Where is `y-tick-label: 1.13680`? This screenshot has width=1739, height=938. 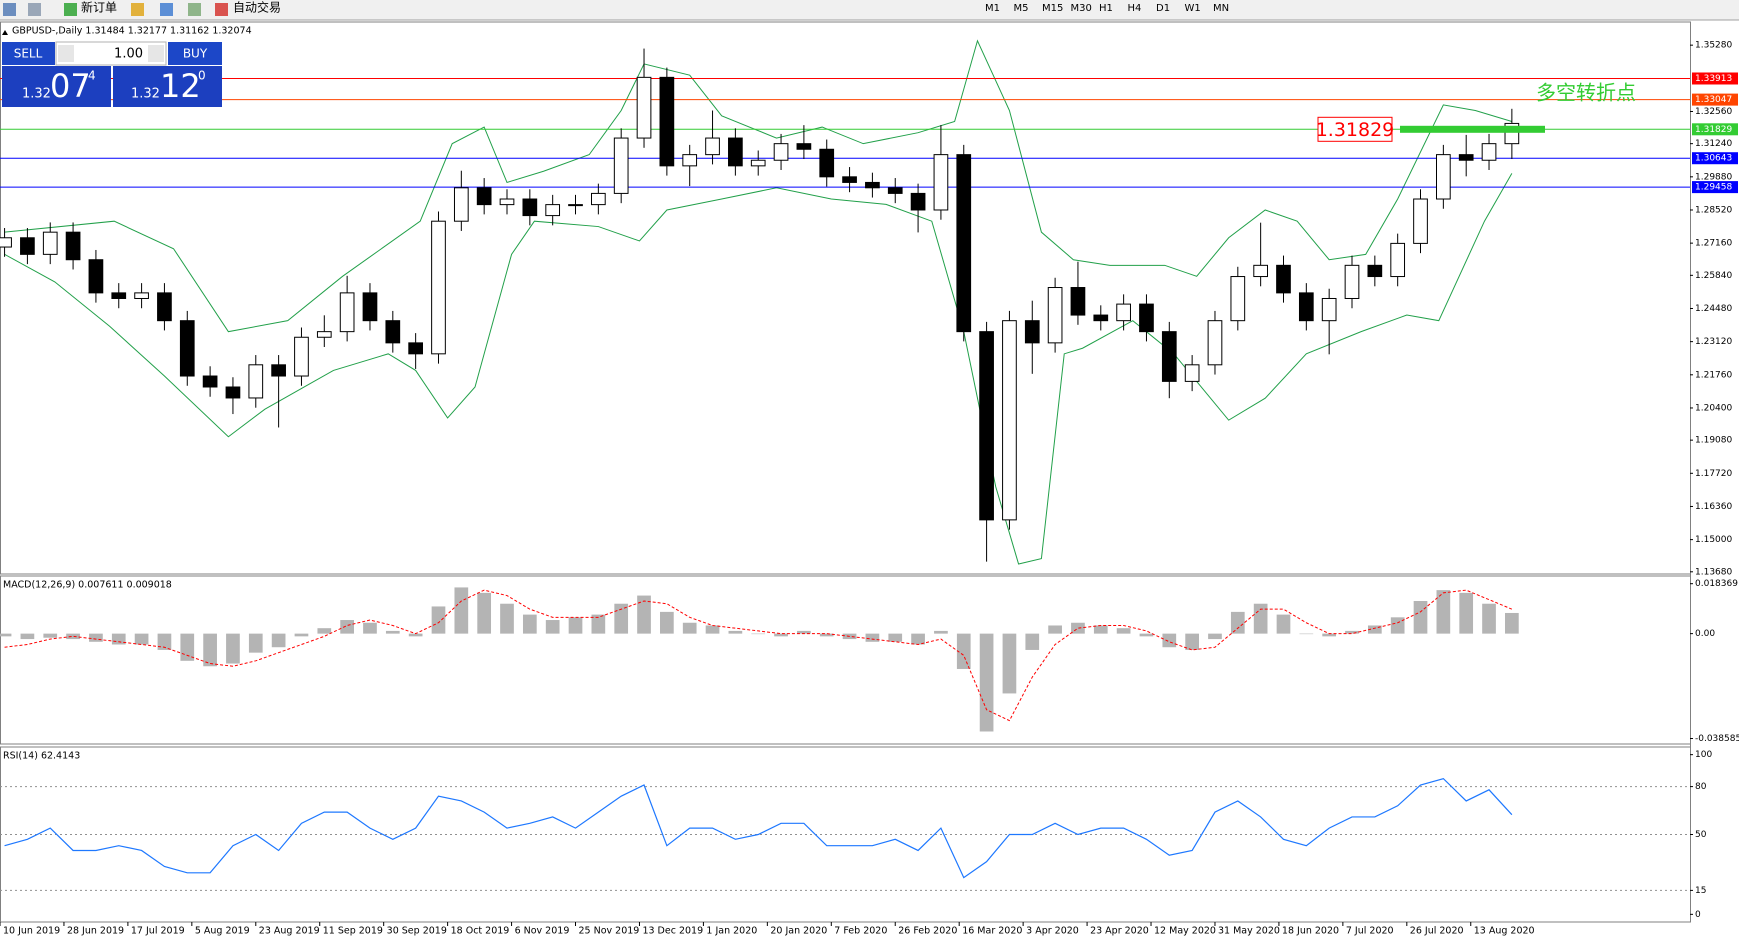 y-tick-label: 1.13680 is located at coordinates (1713, 572).